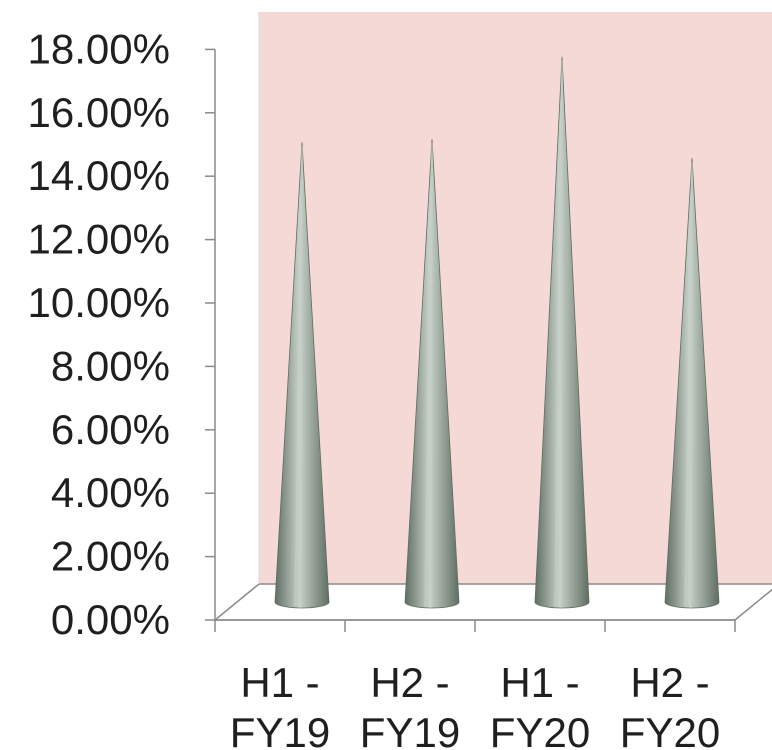 The image size is (772, 750). What do you see at coordinates (110, 492) in the screenshot?
I see `y-tick-label: 4.00%` at bounding box center [110, 492].